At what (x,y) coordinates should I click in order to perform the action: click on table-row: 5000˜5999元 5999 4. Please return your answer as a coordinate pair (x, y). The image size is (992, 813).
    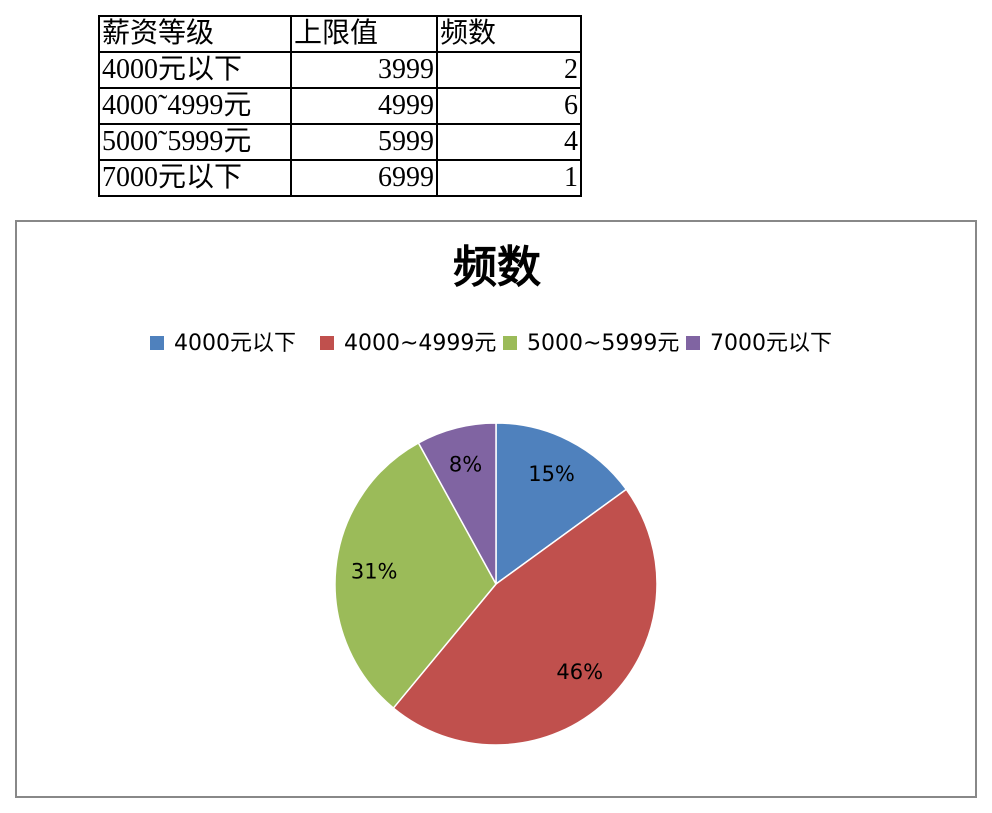
    Looking at the image, I should click on (340, 142).